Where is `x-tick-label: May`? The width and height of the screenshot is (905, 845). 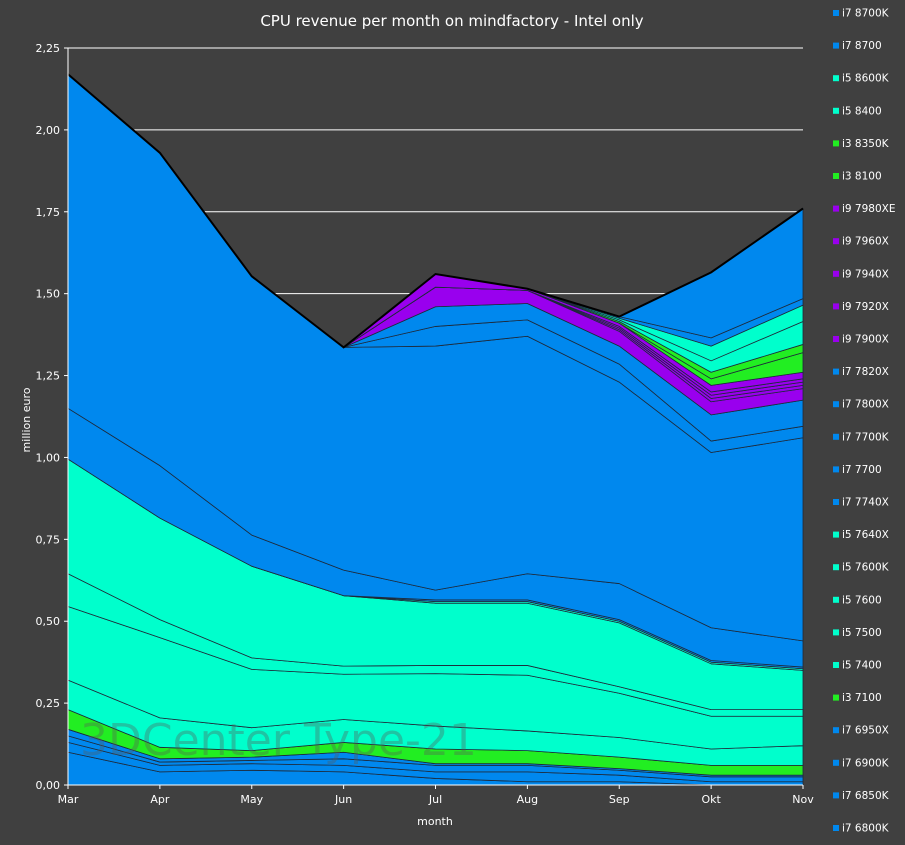
x-tick-label: May is located at coordinates (251, 799).